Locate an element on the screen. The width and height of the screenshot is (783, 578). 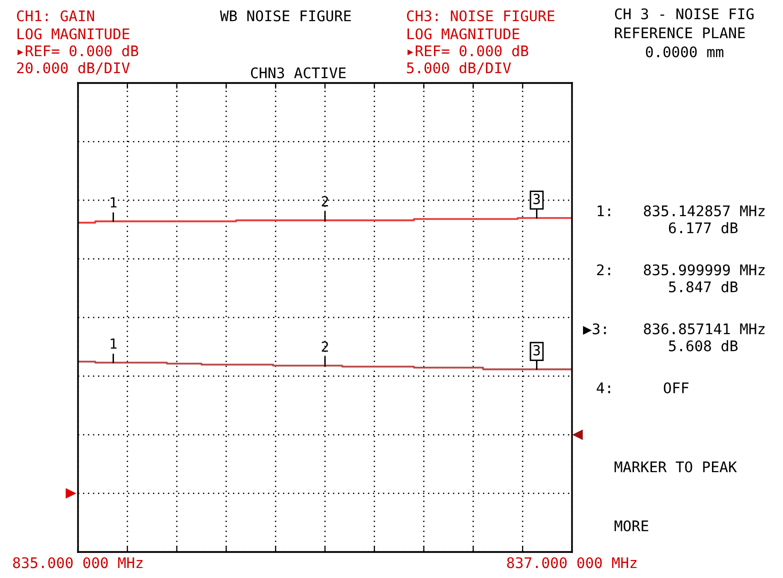
text: 20.000 dB/DIV is located at coordinates (73, 68).